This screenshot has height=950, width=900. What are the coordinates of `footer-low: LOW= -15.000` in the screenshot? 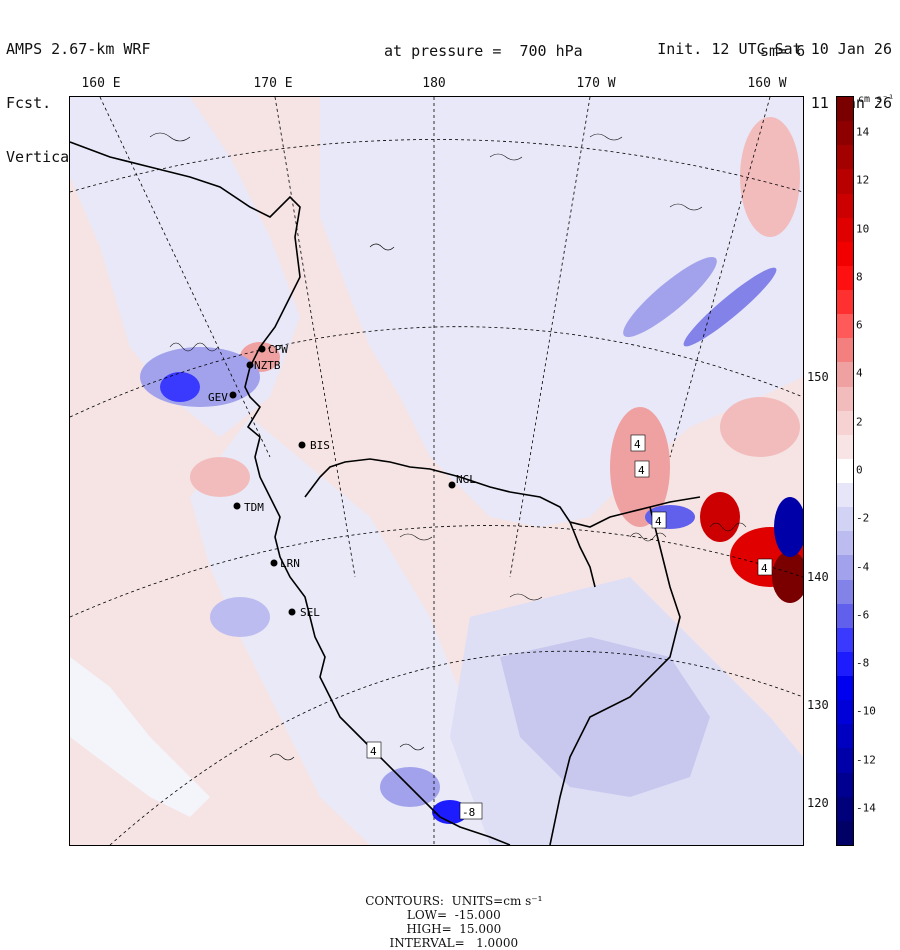 It's located at (453, 915).